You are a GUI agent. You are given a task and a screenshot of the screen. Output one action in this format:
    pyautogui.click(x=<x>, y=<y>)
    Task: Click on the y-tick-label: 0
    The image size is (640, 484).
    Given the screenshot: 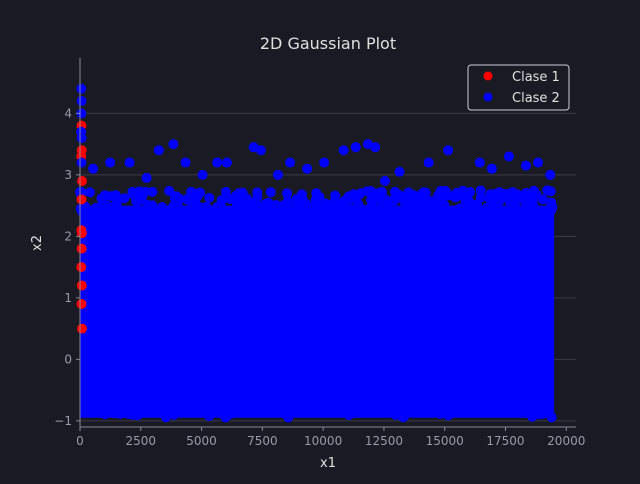 What is the action you would take?
    pyautogui.click(x=68, y=359)
    